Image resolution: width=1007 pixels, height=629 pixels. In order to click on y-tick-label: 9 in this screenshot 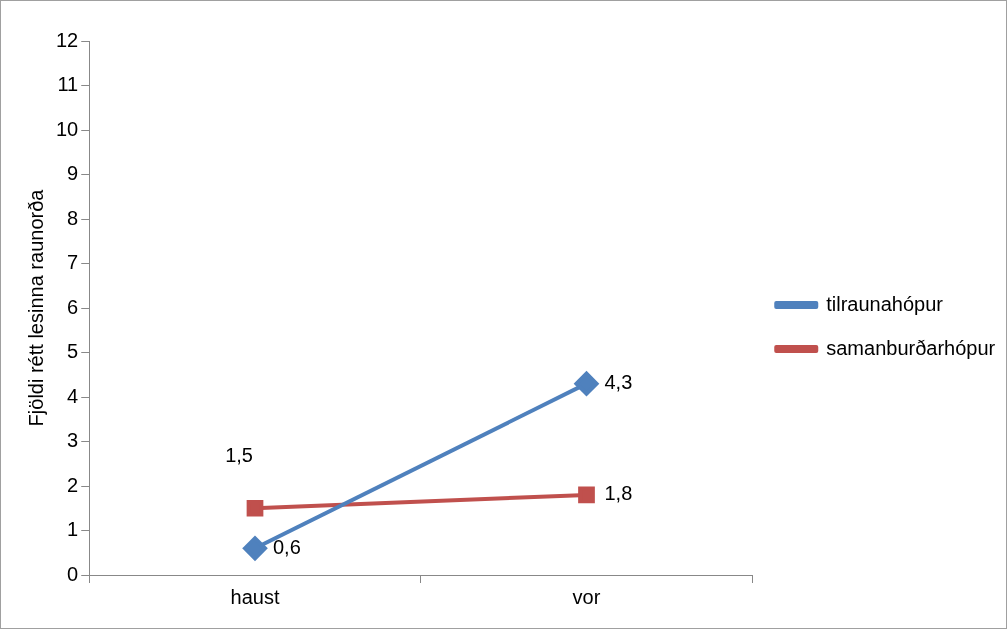, I will do `click(73, 173)`.